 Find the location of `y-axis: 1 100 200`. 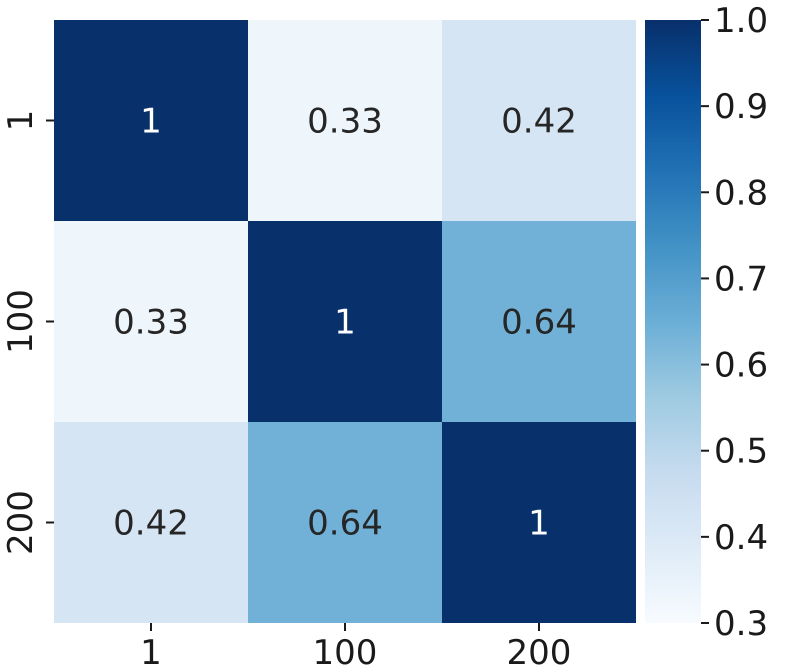

y-axis: 1 100 200 is located at coordinates (27, 332).